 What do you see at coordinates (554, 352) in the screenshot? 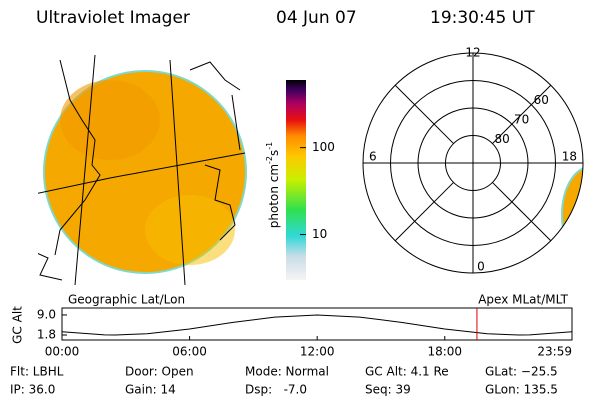
I see `x-tick-label: 23:59` at bounding box center [554, 352].